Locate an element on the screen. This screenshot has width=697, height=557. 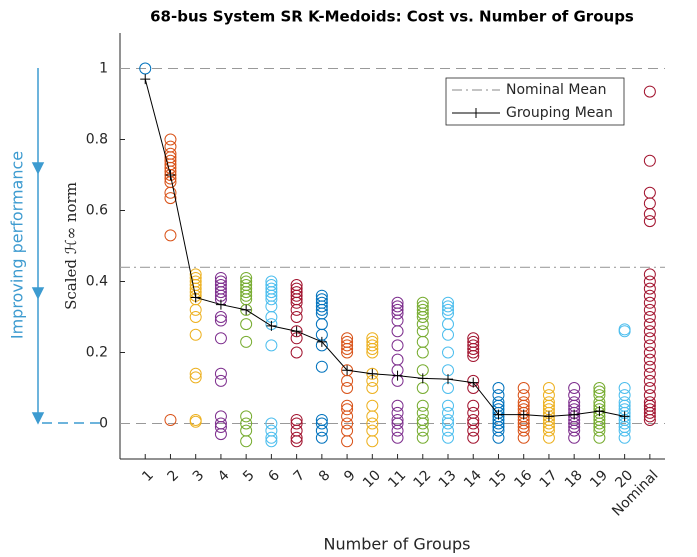
x-tick-label: 10 is located at coordinates (372, 479).